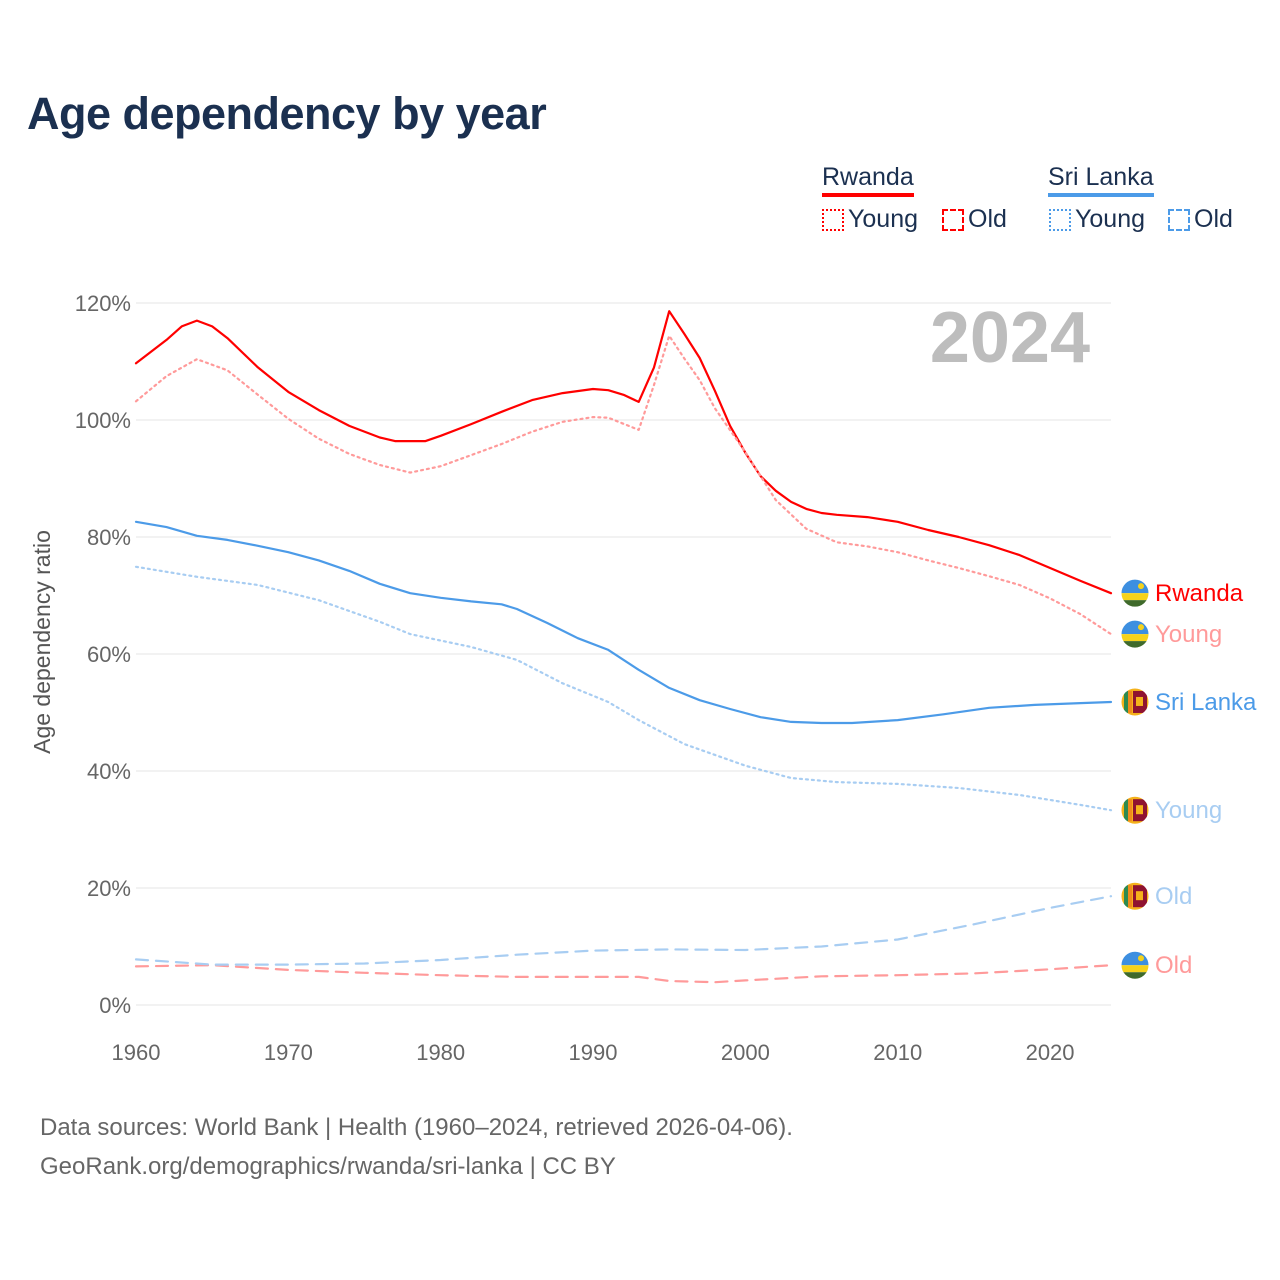 This screenshot has width=1280, height=1280. I want to click on series-line-rwanda-old, so click(623, 974).